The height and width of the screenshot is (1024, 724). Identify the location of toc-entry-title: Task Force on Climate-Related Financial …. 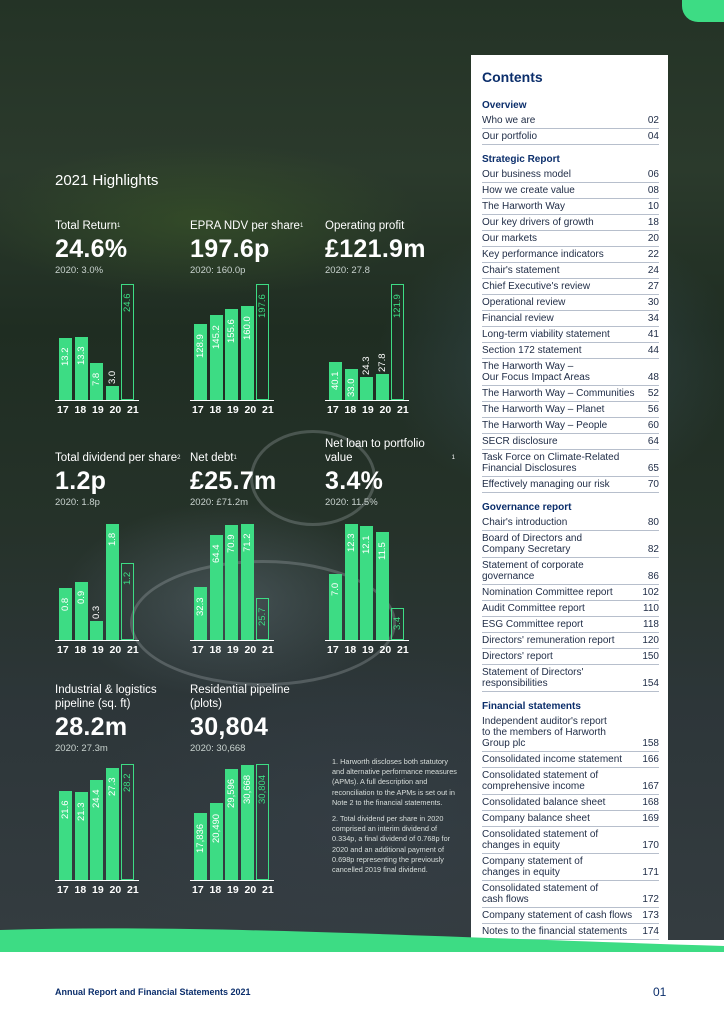
(551, 463).